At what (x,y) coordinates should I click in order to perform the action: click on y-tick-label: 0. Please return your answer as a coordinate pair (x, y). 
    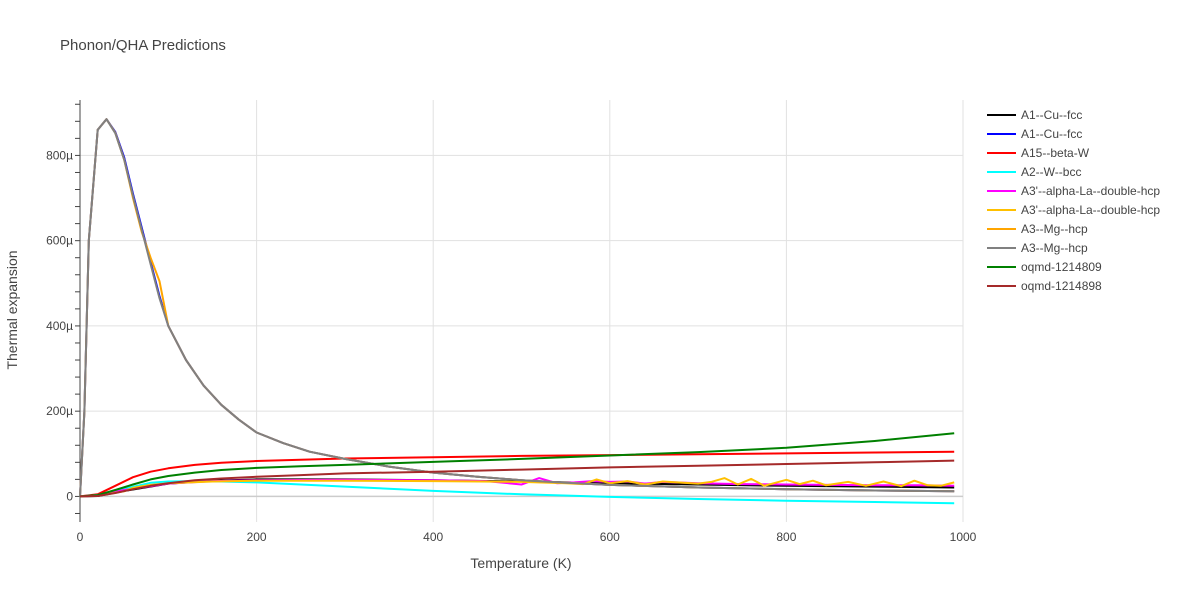
    Looking at the image, I should click on (69, 496).